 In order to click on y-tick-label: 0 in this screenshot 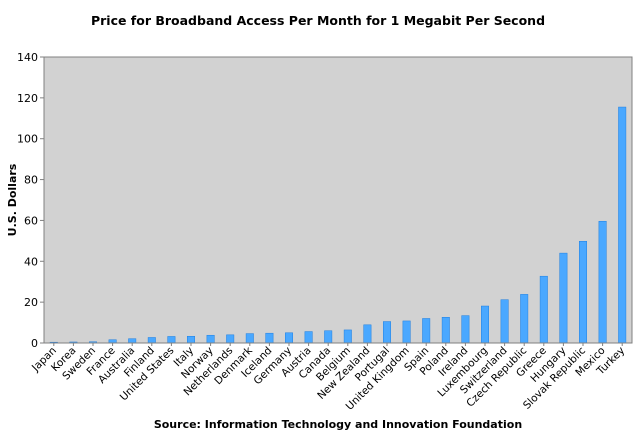, I will do `click(34, 343)`.